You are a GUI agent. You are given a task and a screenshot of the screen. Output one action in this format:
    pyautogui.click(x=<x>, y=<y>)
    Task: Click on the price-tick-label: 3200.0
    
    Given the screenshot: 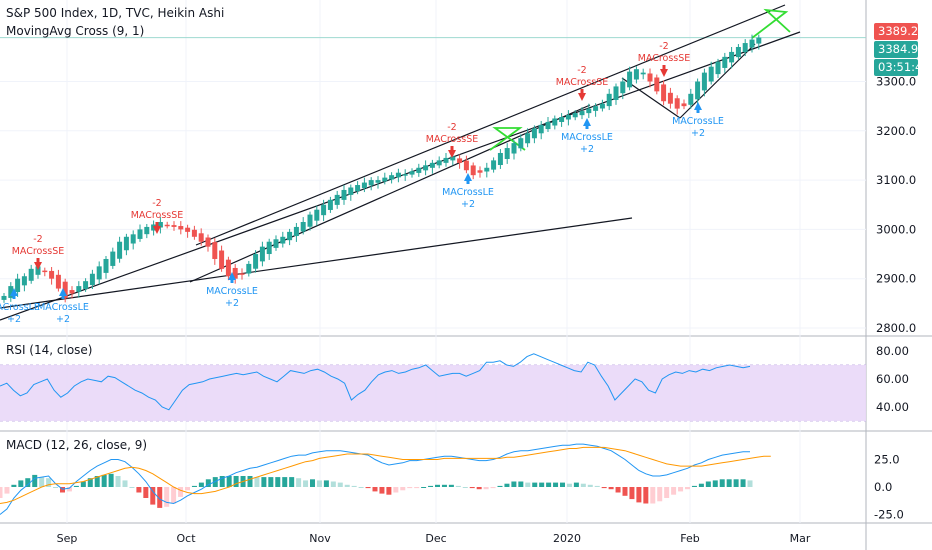 What is the action you would take?
    pyautogui.click(x=896, y=131)
    